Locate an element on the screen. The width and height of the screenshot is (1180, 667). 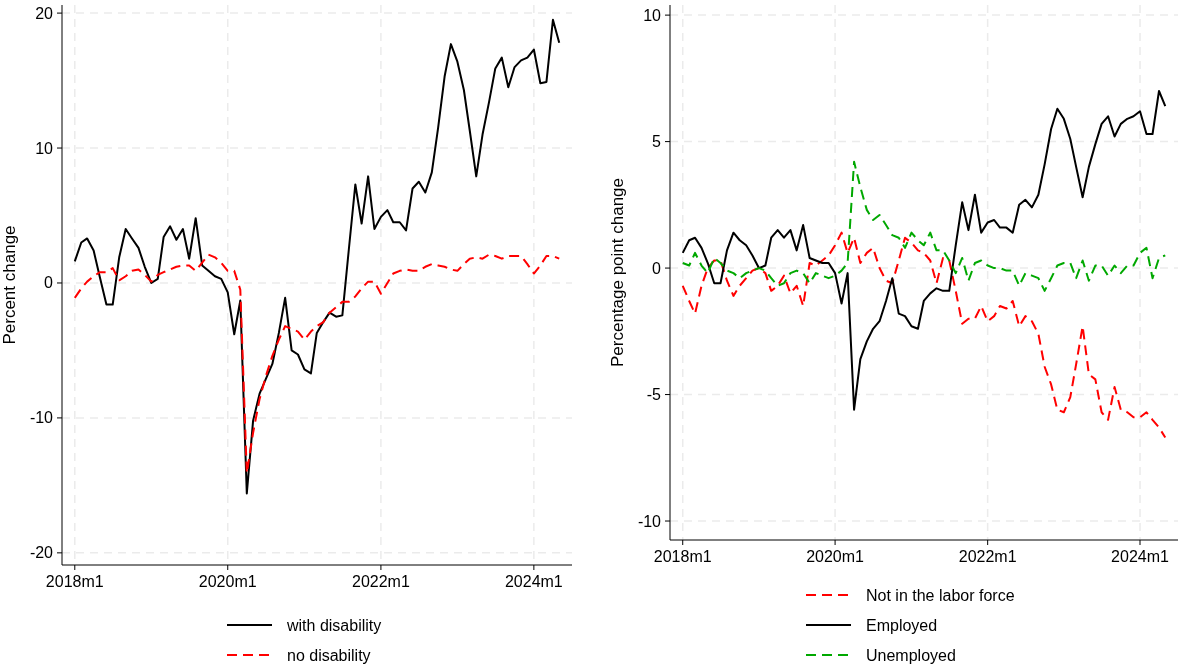
y-axis-title: Percent change is located at coordinates (9, 285).